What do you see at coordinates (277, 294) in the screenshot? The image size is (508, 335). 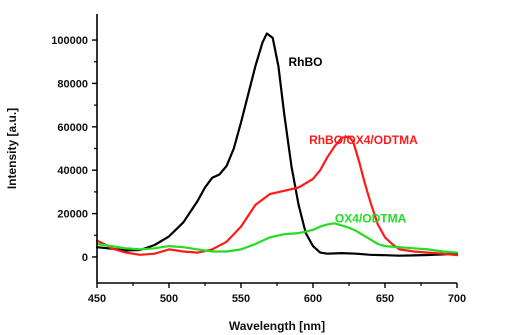 I see `x-axis-ticks: 450 500 550 600 650 700` at bounding box center [277, 294].